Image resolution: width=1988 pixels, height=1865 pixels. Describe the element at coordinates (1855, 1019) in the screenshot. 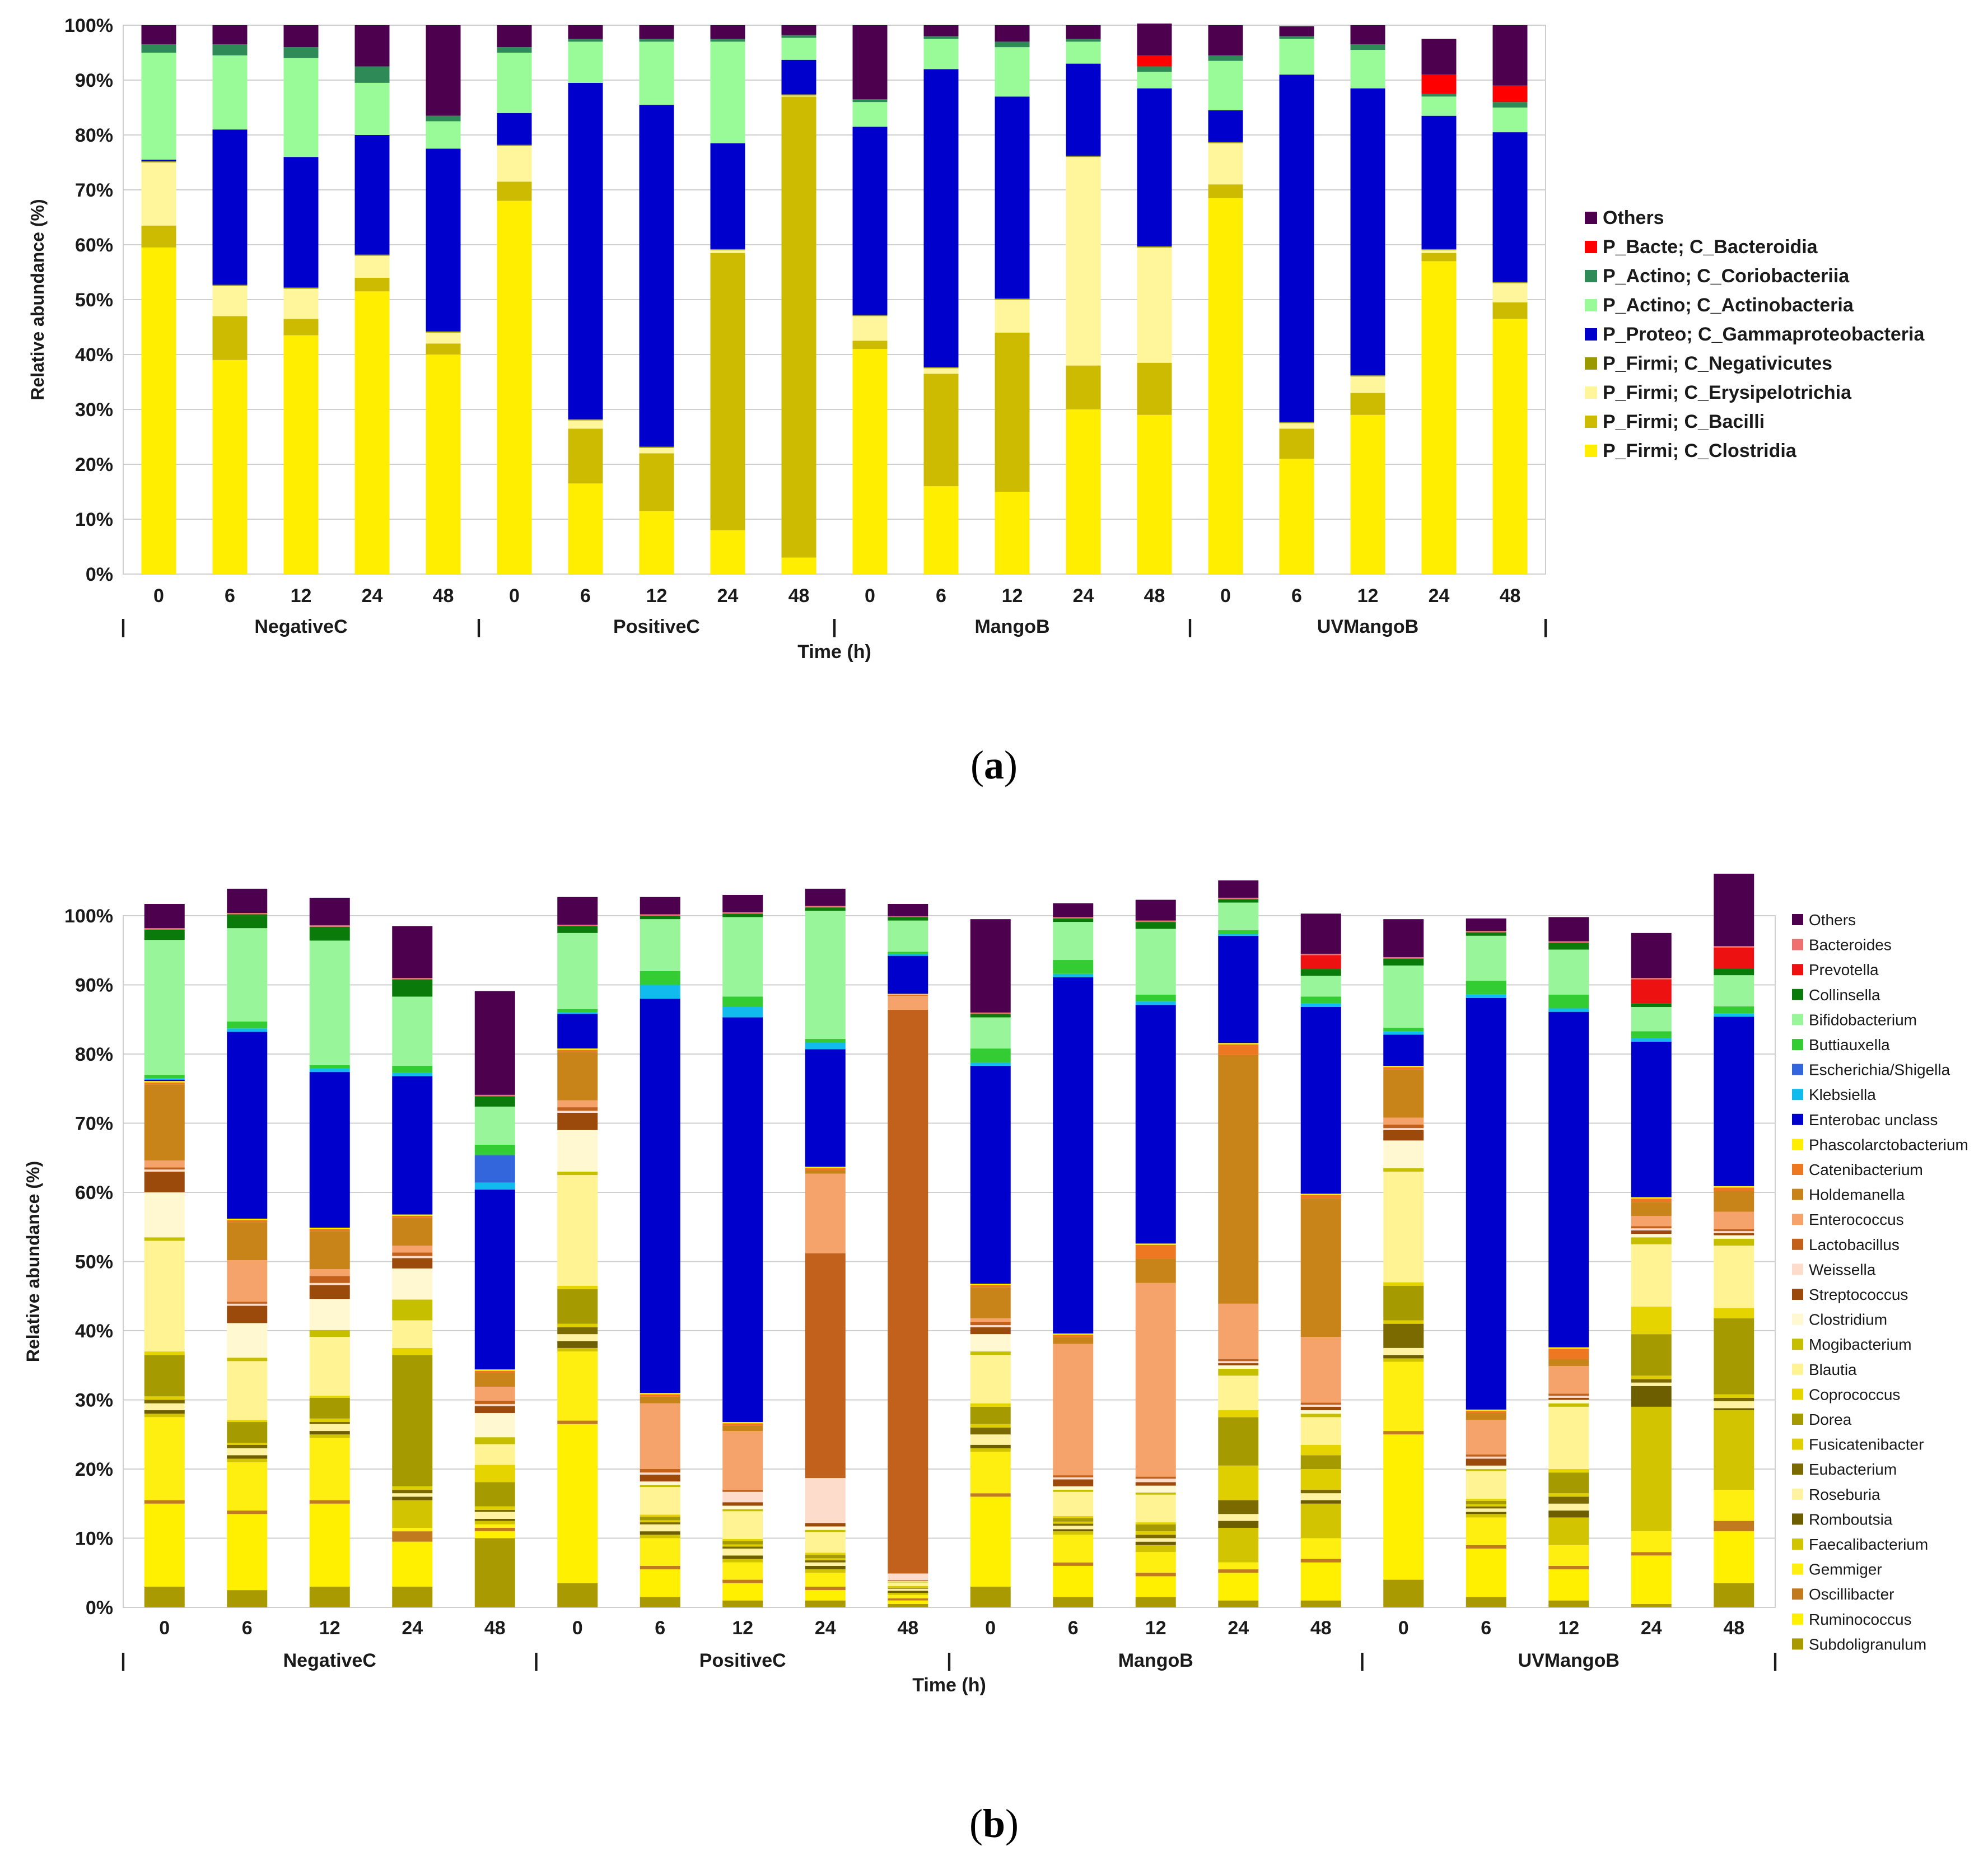

I see `legend-item: Bifidobacterium` at that location.